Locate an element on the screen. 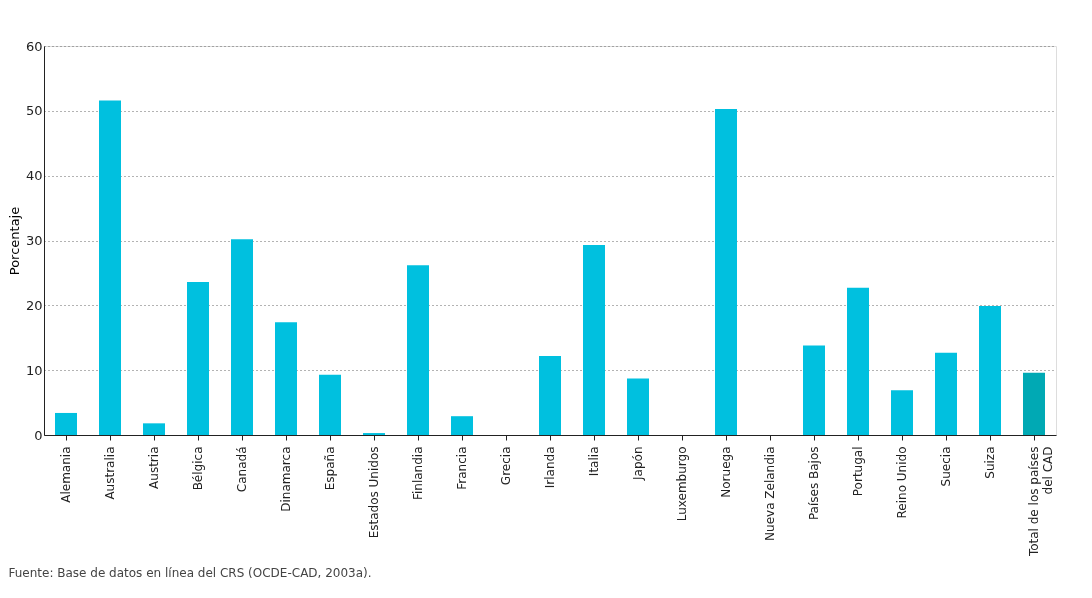 This screenshot has height=598, width=1092. x-tick-label: Luxemburgo is located at coordinates (682, 484).